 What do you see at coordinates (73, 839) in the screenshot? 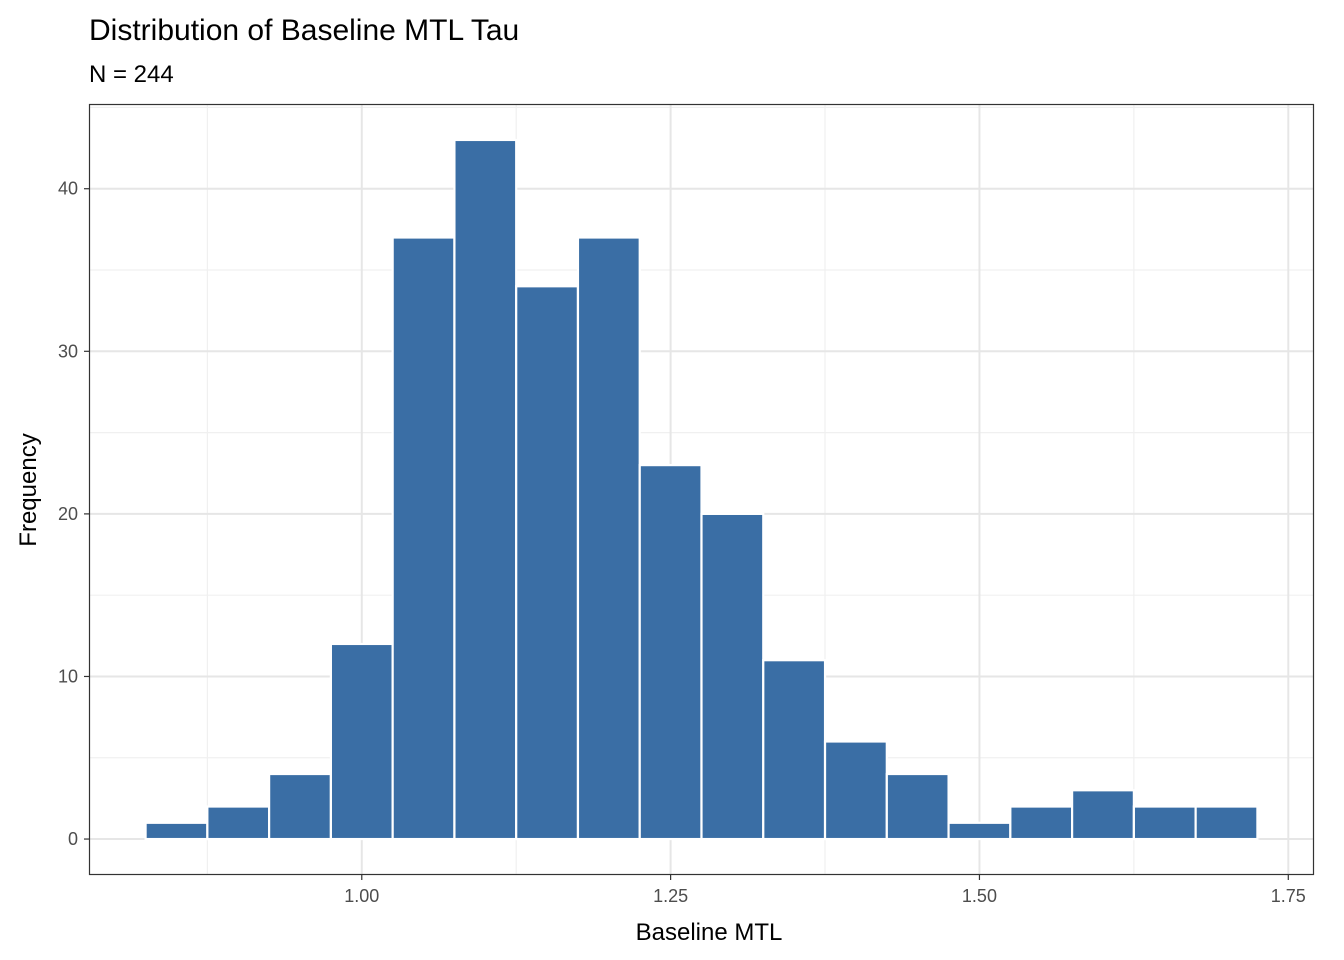
I see `y-tick-label: 0` at bounding box center [73, 839].